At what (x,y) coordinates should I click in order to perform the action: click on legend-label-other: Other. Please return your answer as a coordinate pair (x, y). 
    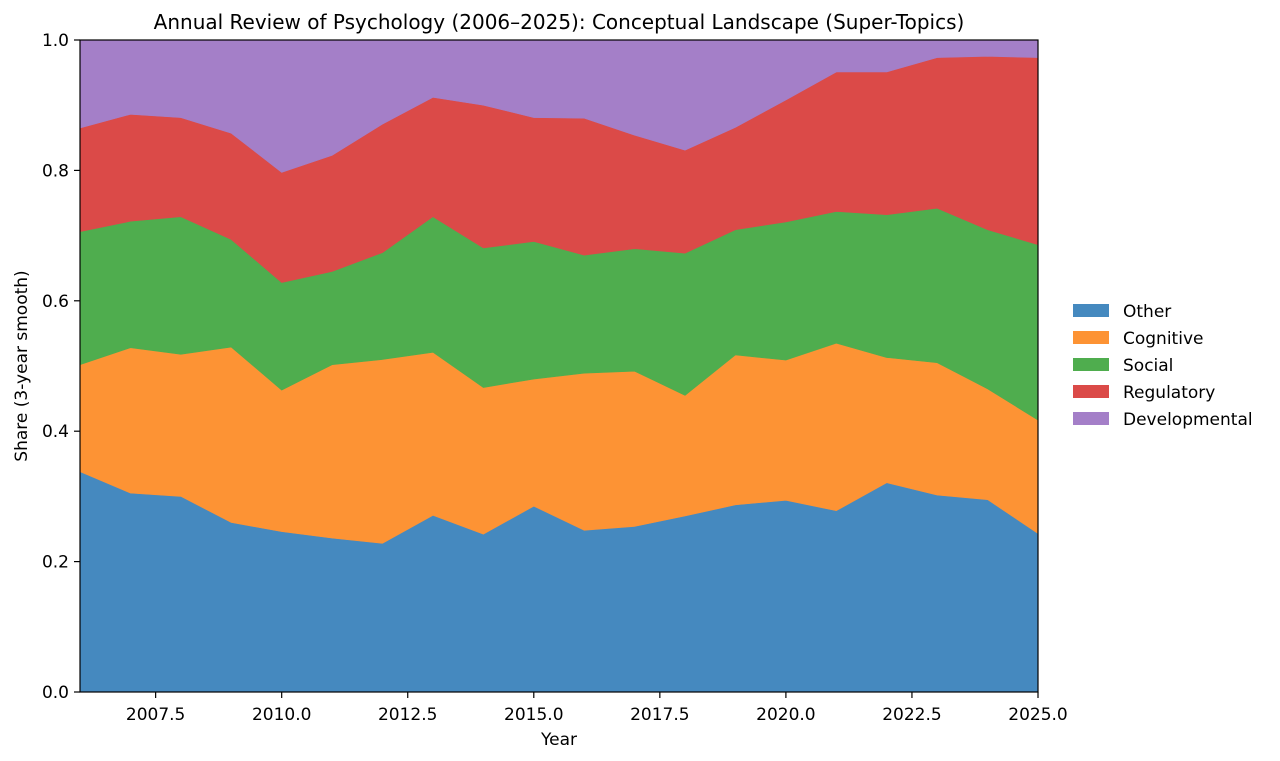
    Looking at the image, I should click on (1147, 312).